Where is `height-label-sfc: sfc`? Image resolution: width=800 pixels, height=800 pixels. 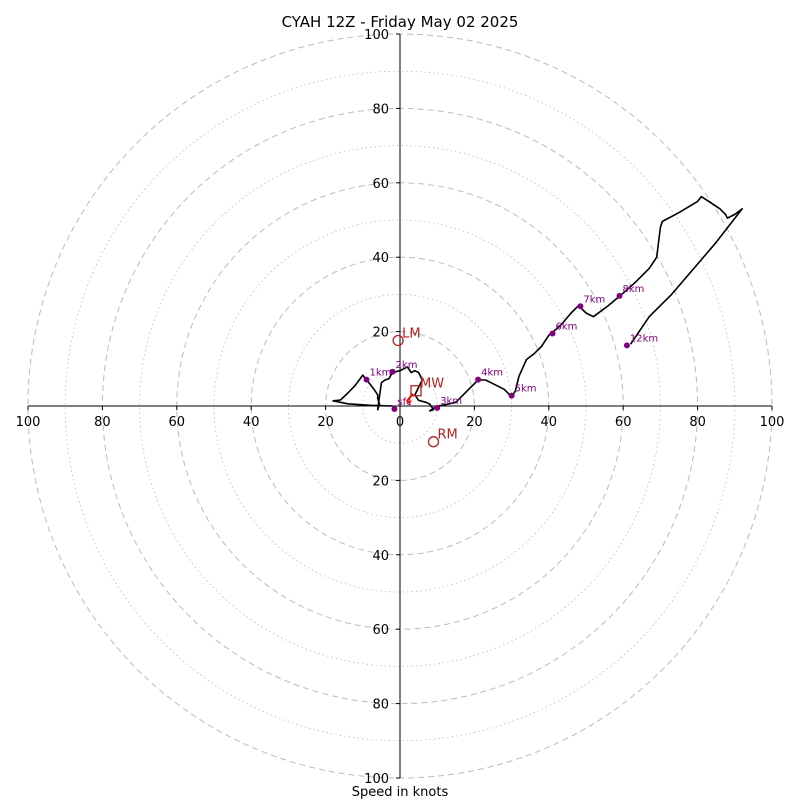
height-label-sfc: sfc is located at coordinates (404, 402).